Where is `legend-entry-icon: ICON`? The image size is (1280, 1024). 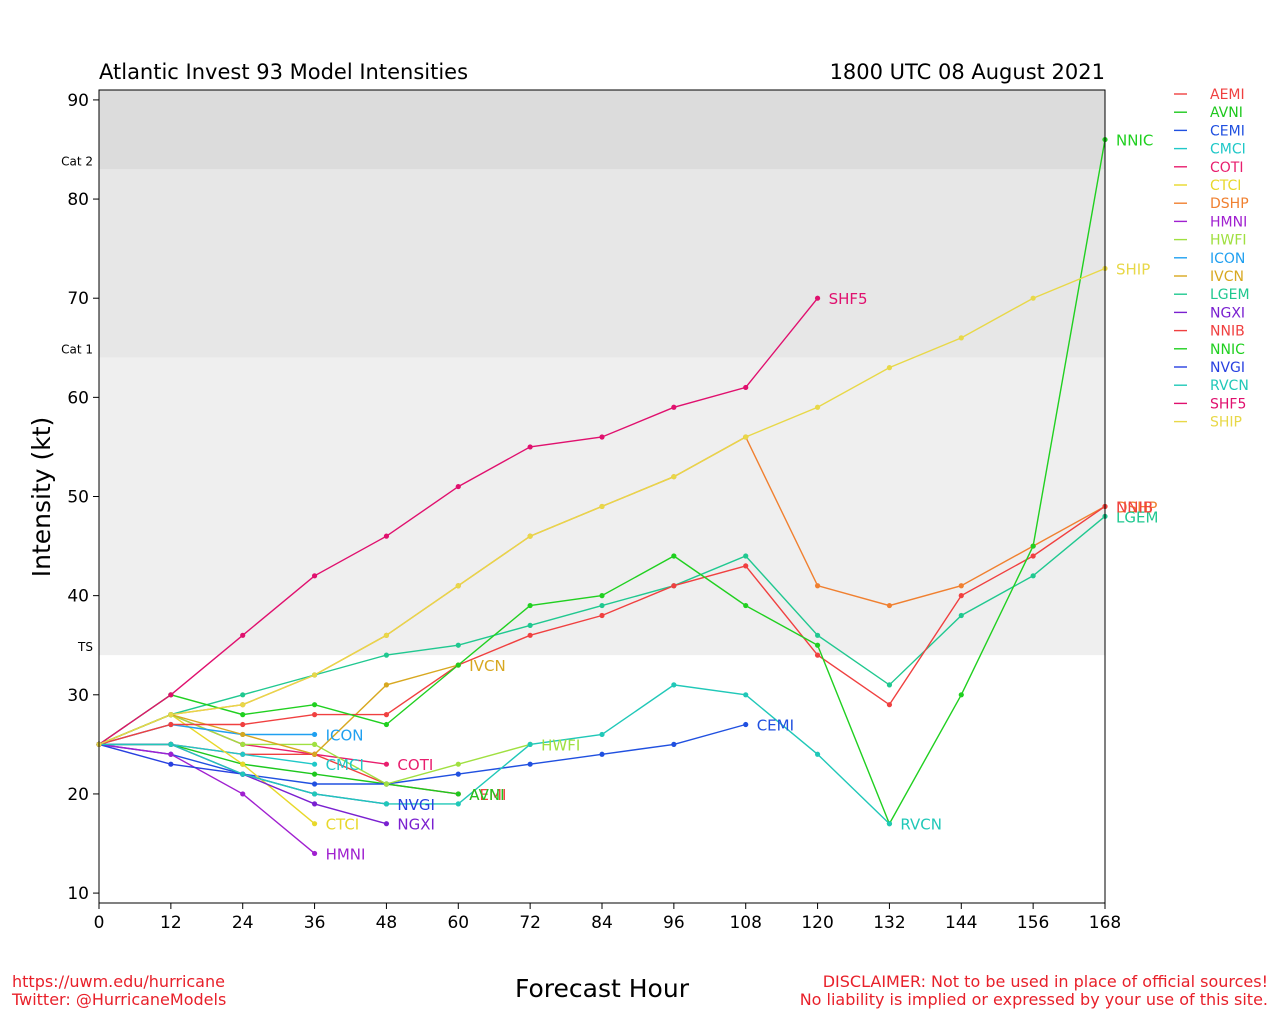 legend-entry-icon: ICON is located at coordinates (1227, 259).